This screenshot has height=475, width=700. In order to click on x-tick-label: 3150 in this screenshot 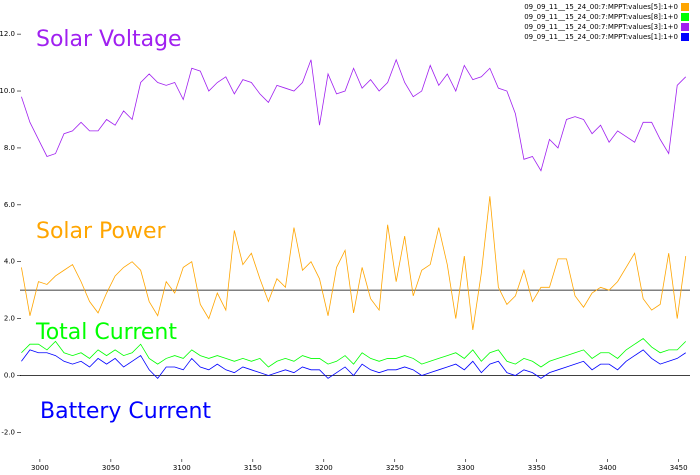, I will do `click(253, 468)`.